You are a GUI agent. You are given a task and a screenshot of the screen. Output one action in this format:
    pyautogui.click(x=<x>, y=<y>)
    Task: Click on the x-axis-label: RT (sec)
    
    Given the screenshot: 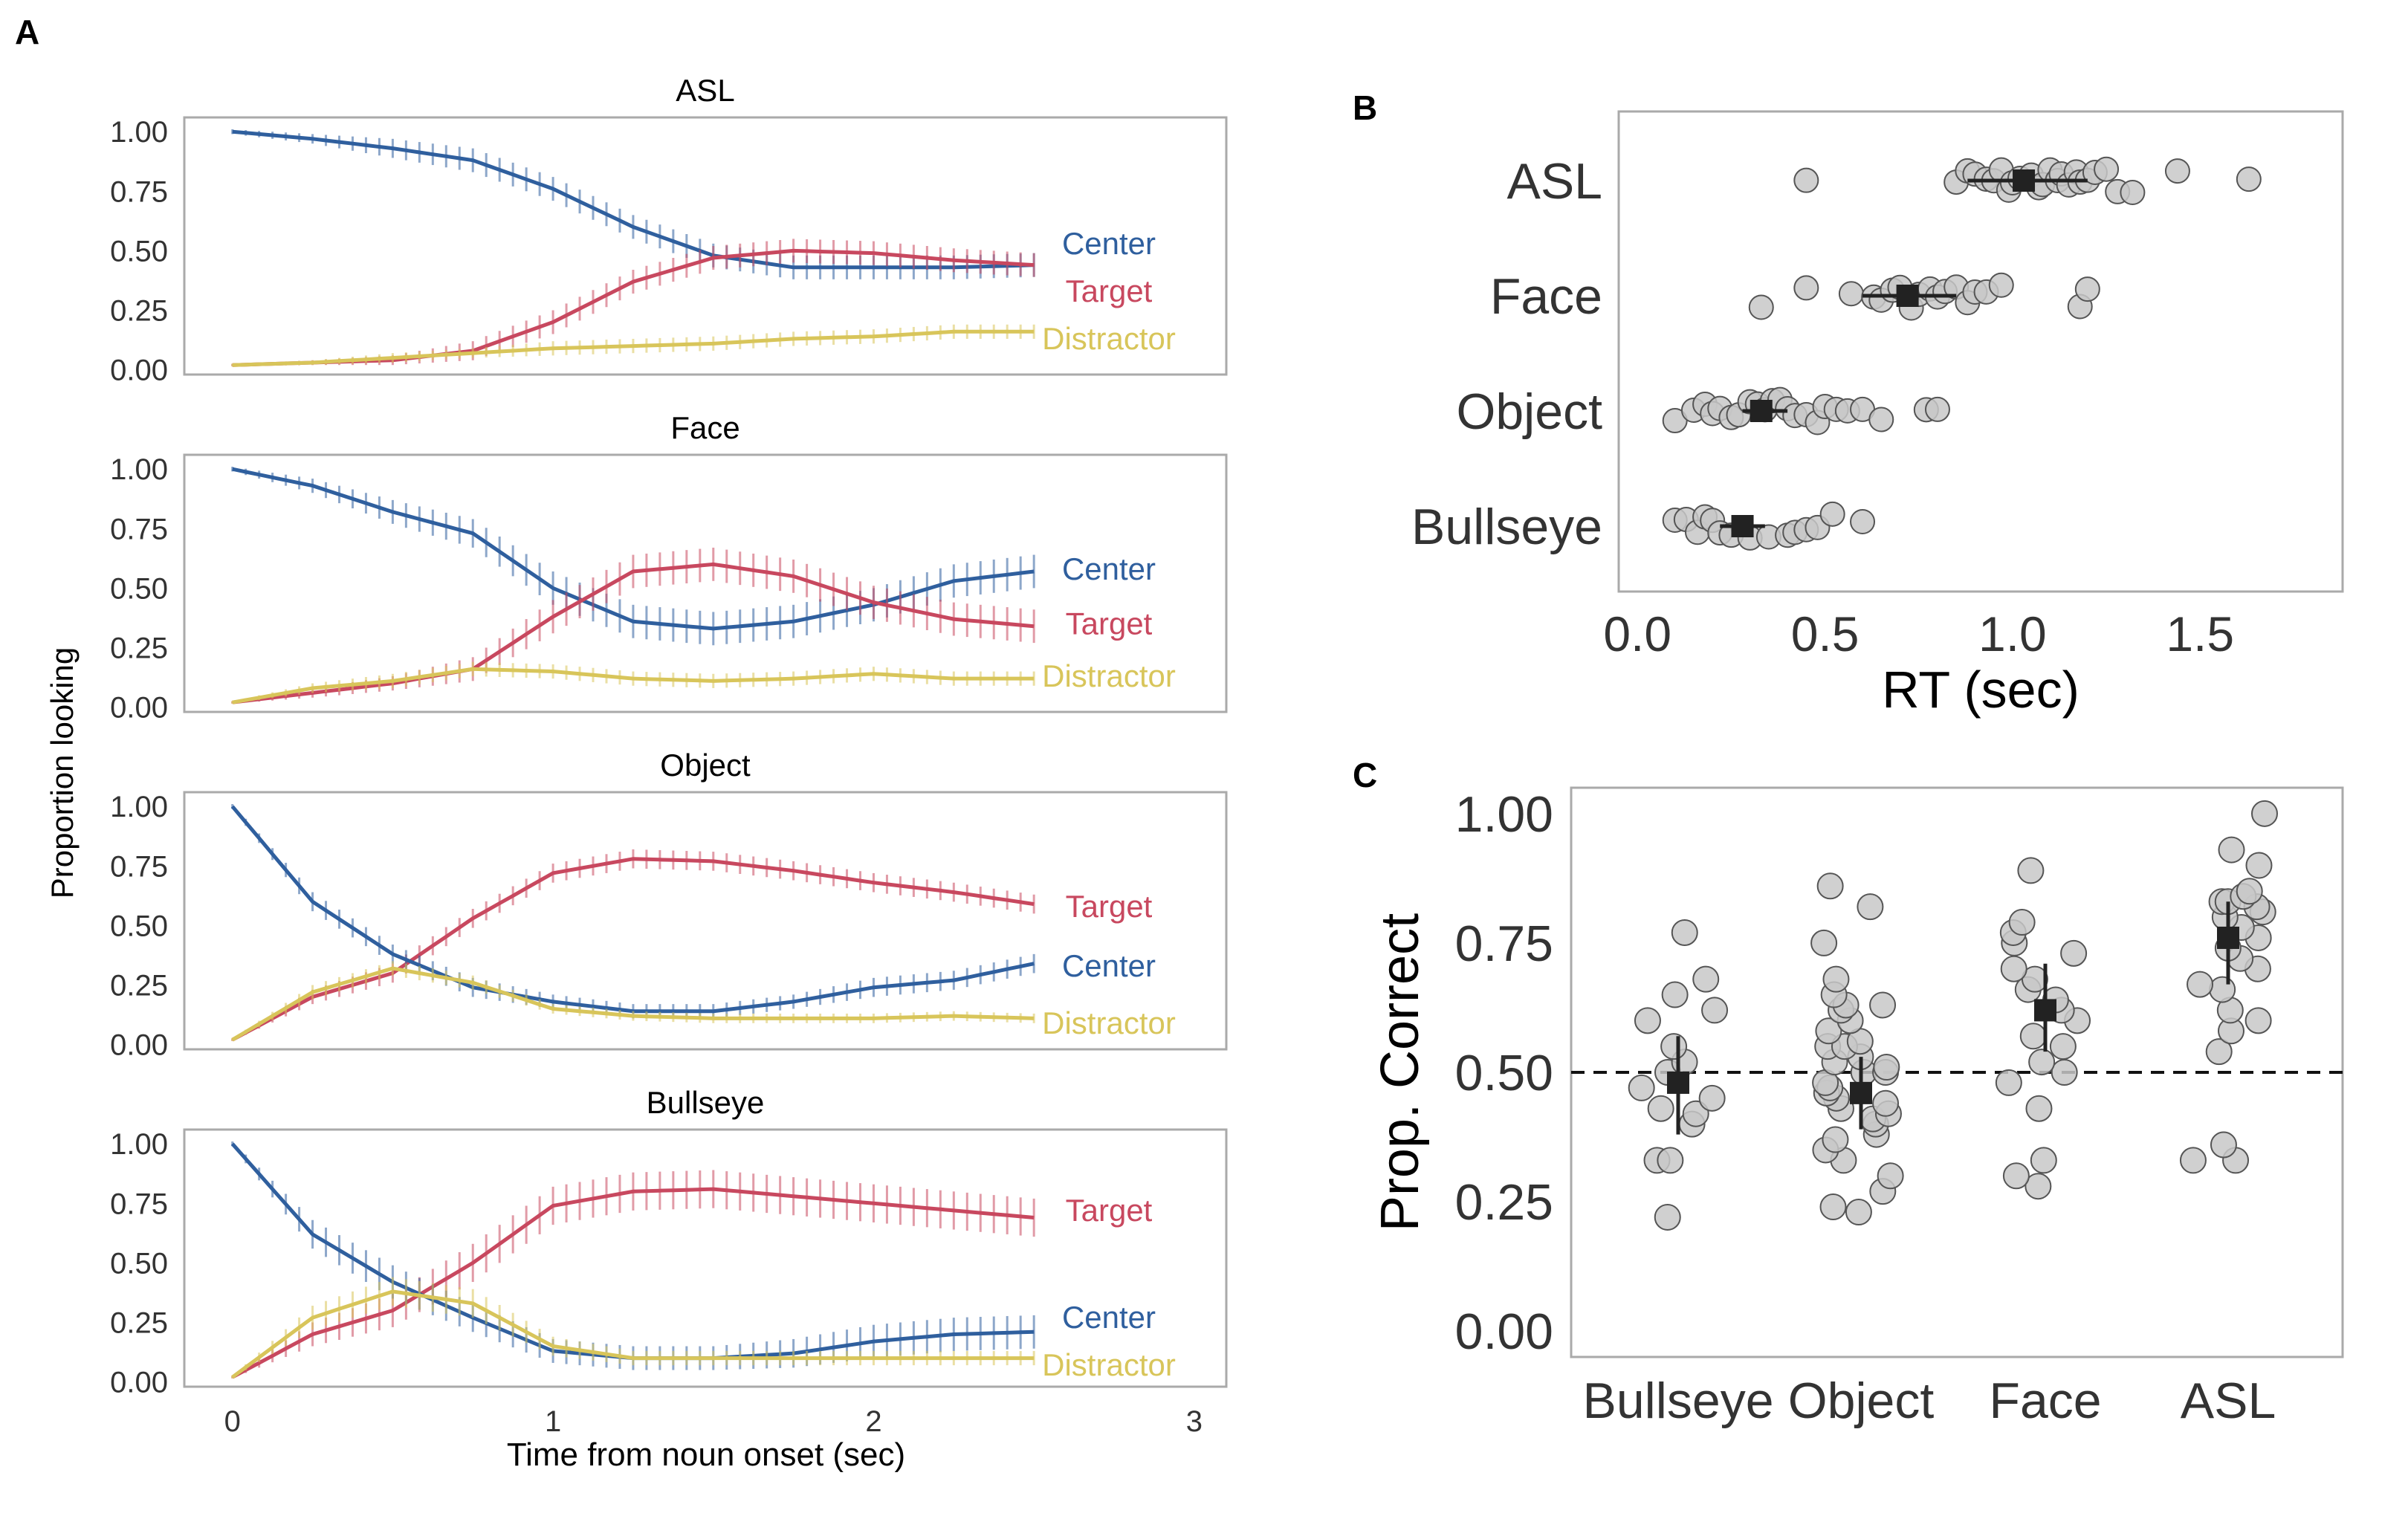 What is the action you would take?
    pyautogui.click(x=1981, y=690)
    